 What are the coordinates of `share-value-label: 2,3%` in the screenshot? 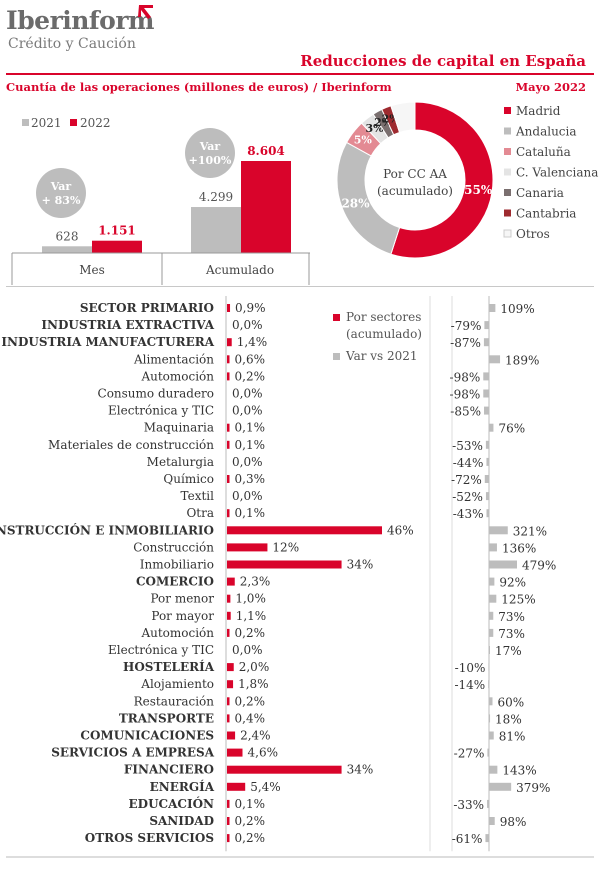 It's located at (255, 582).